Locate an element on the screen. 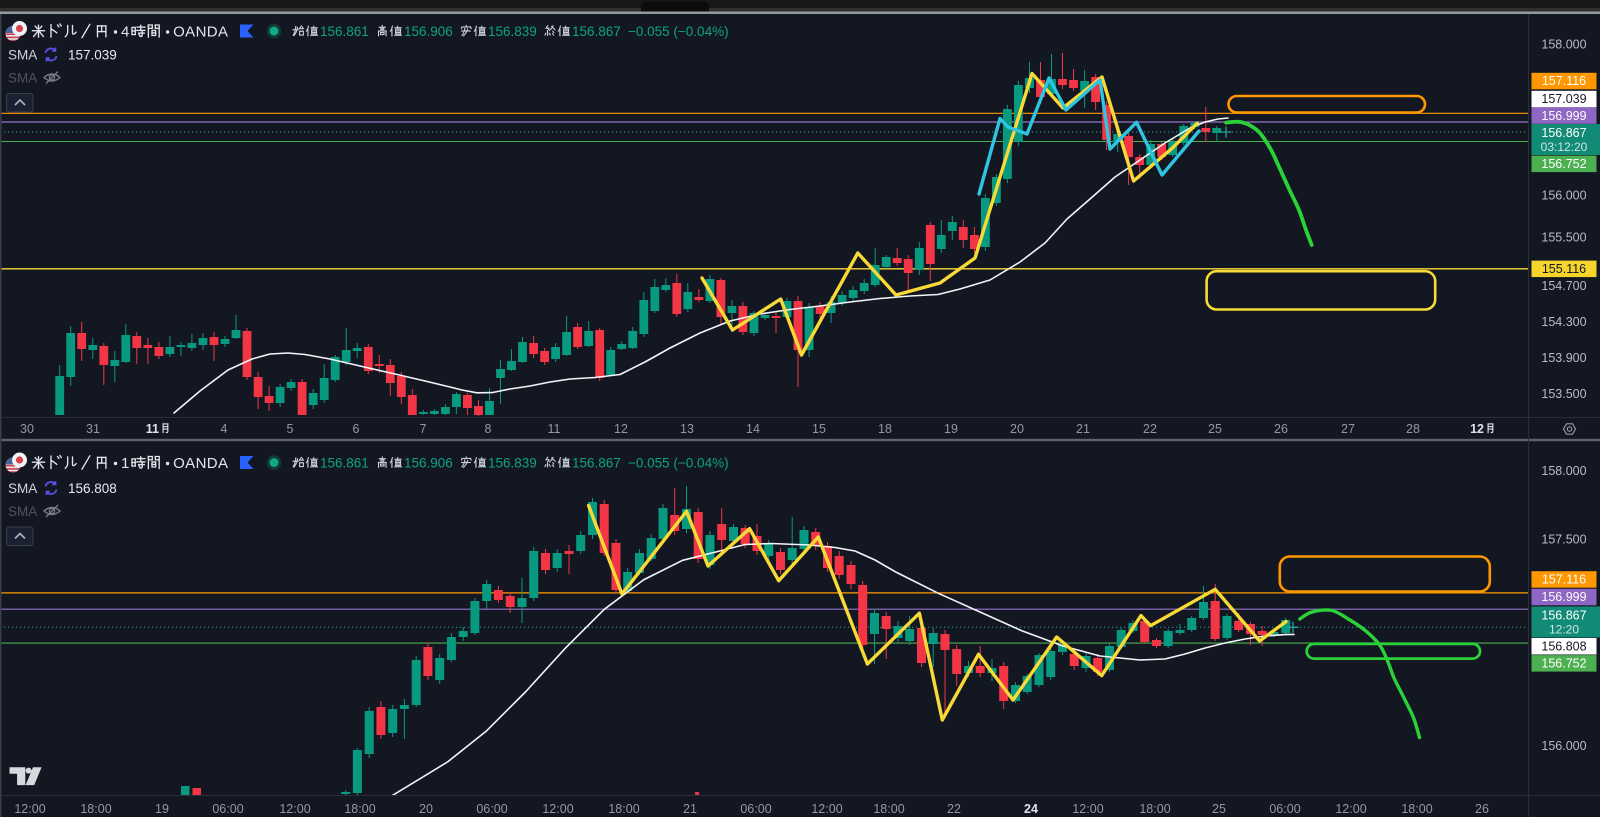 The height and width of the screenshot is (817, 1600). svg-text: 30 is located at coordinates (27, 429).